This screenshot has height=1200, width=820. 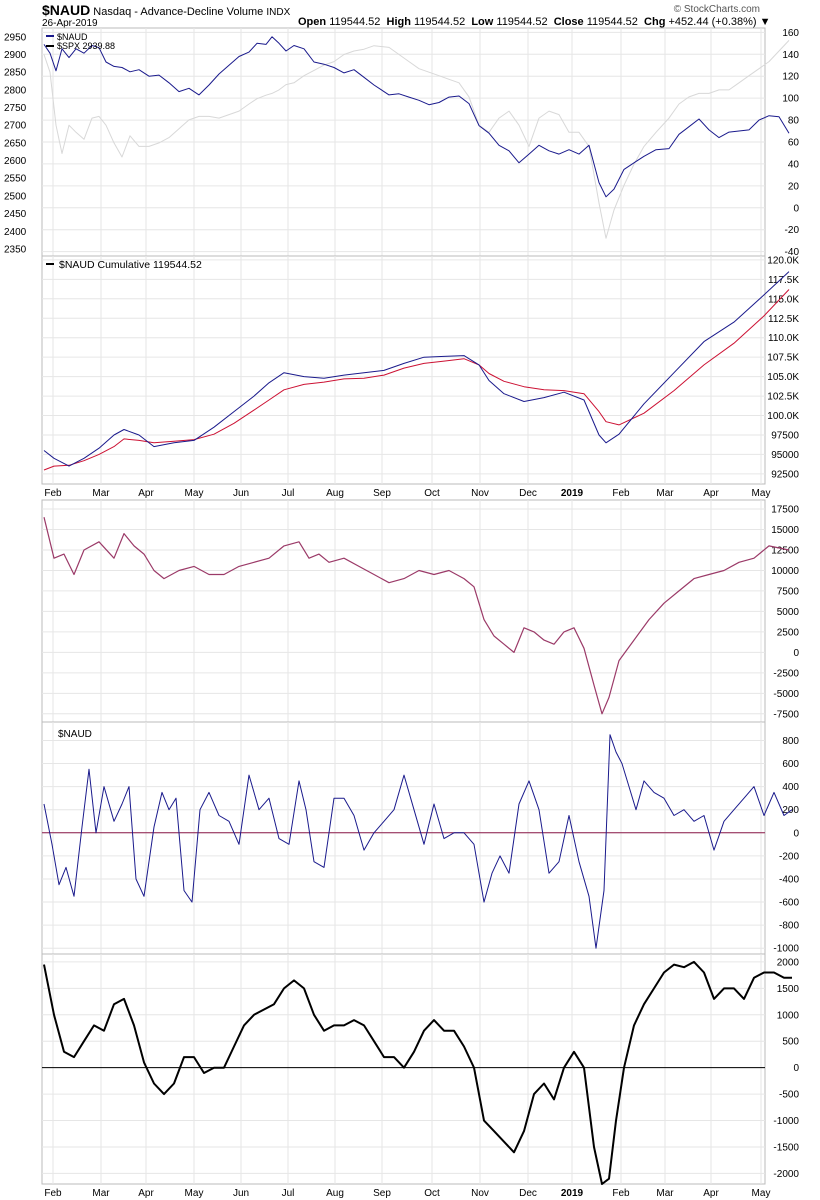 What do you see at coordinates (75, 734) in the screenshot?
I see `legend-naud-daily-label: $NAUD` at bounding box center [75, 734].